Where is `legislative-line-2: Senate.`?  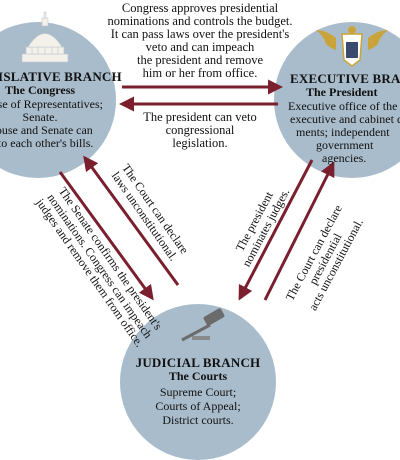 legislative-line-2: Senate. is located at coordinates (40, 117).